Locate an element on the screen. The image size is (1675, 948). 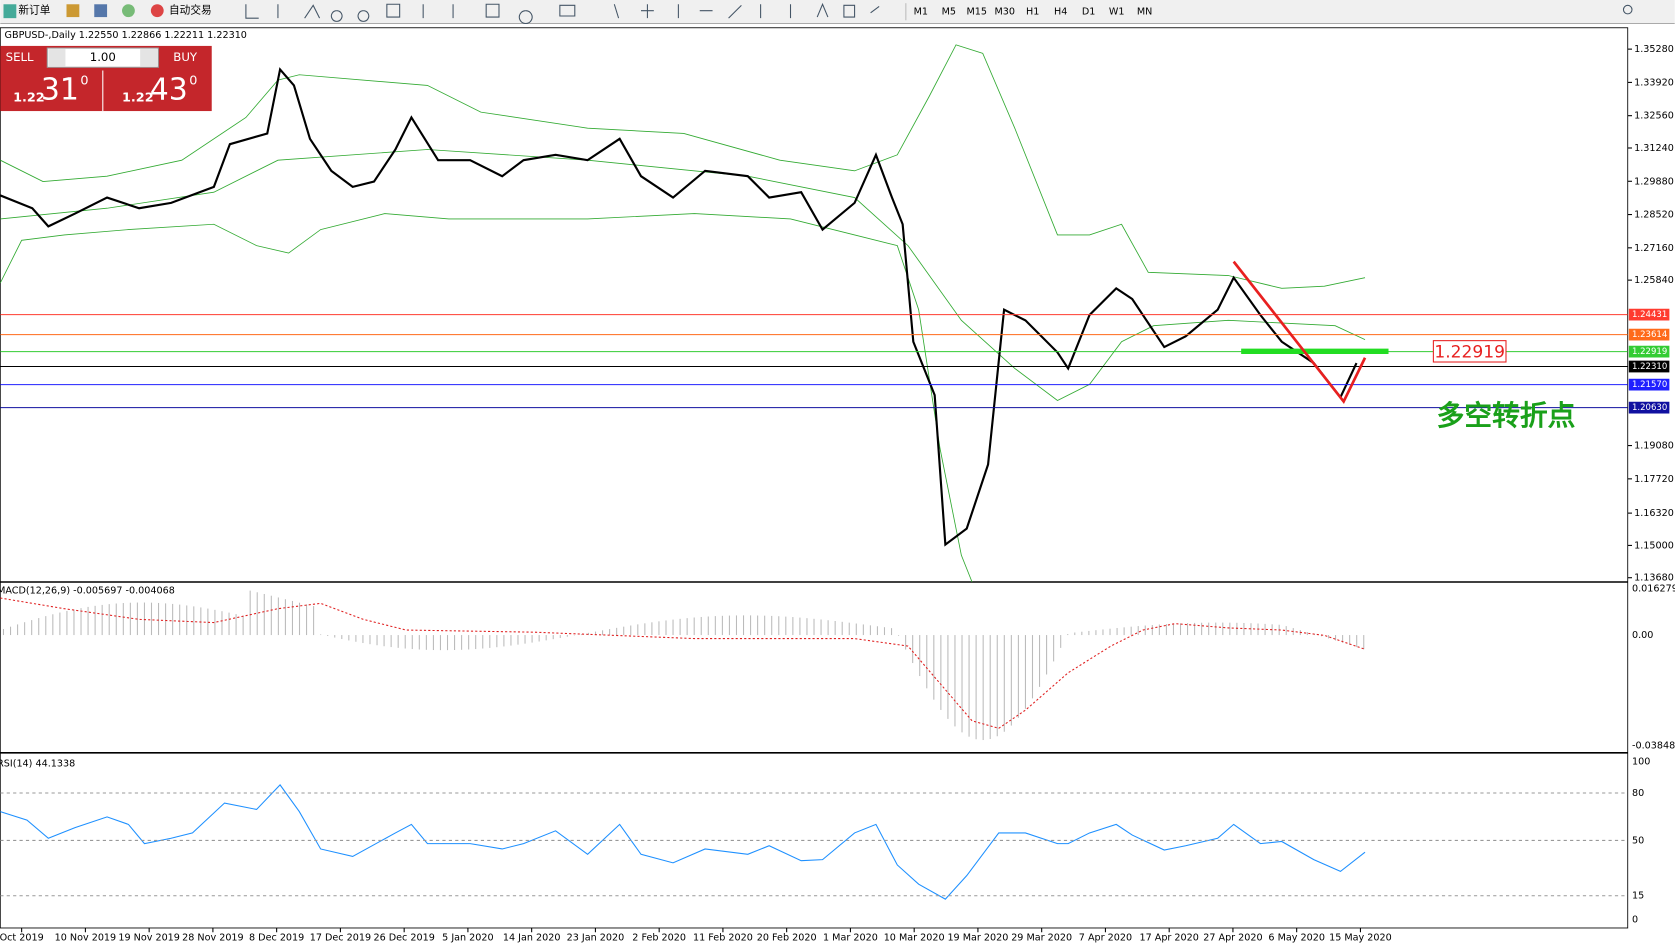
buy-button: BUY is located at coordinates (185, 57).